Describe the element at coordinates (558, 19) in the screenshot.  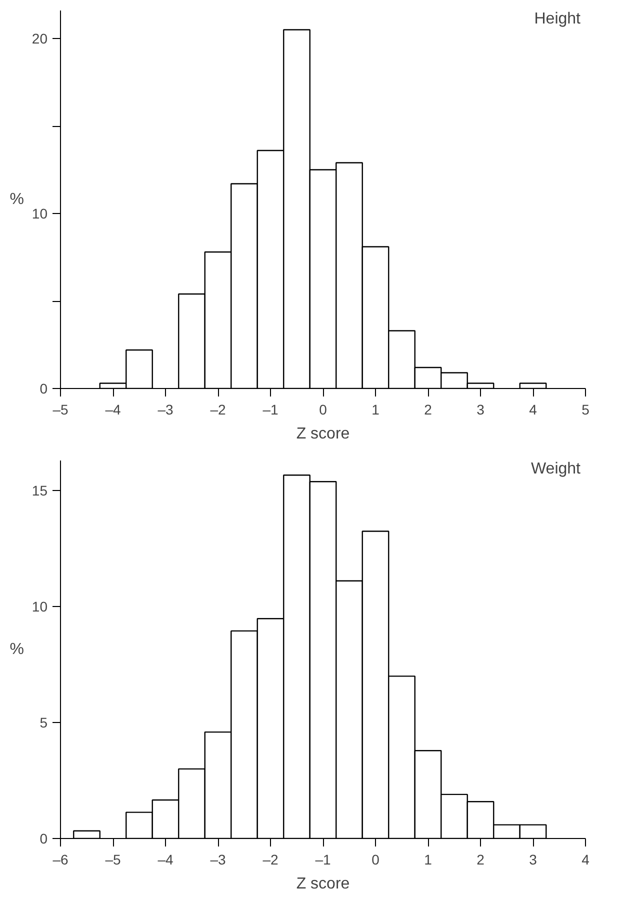
I see `chart-title: Height` at that location.